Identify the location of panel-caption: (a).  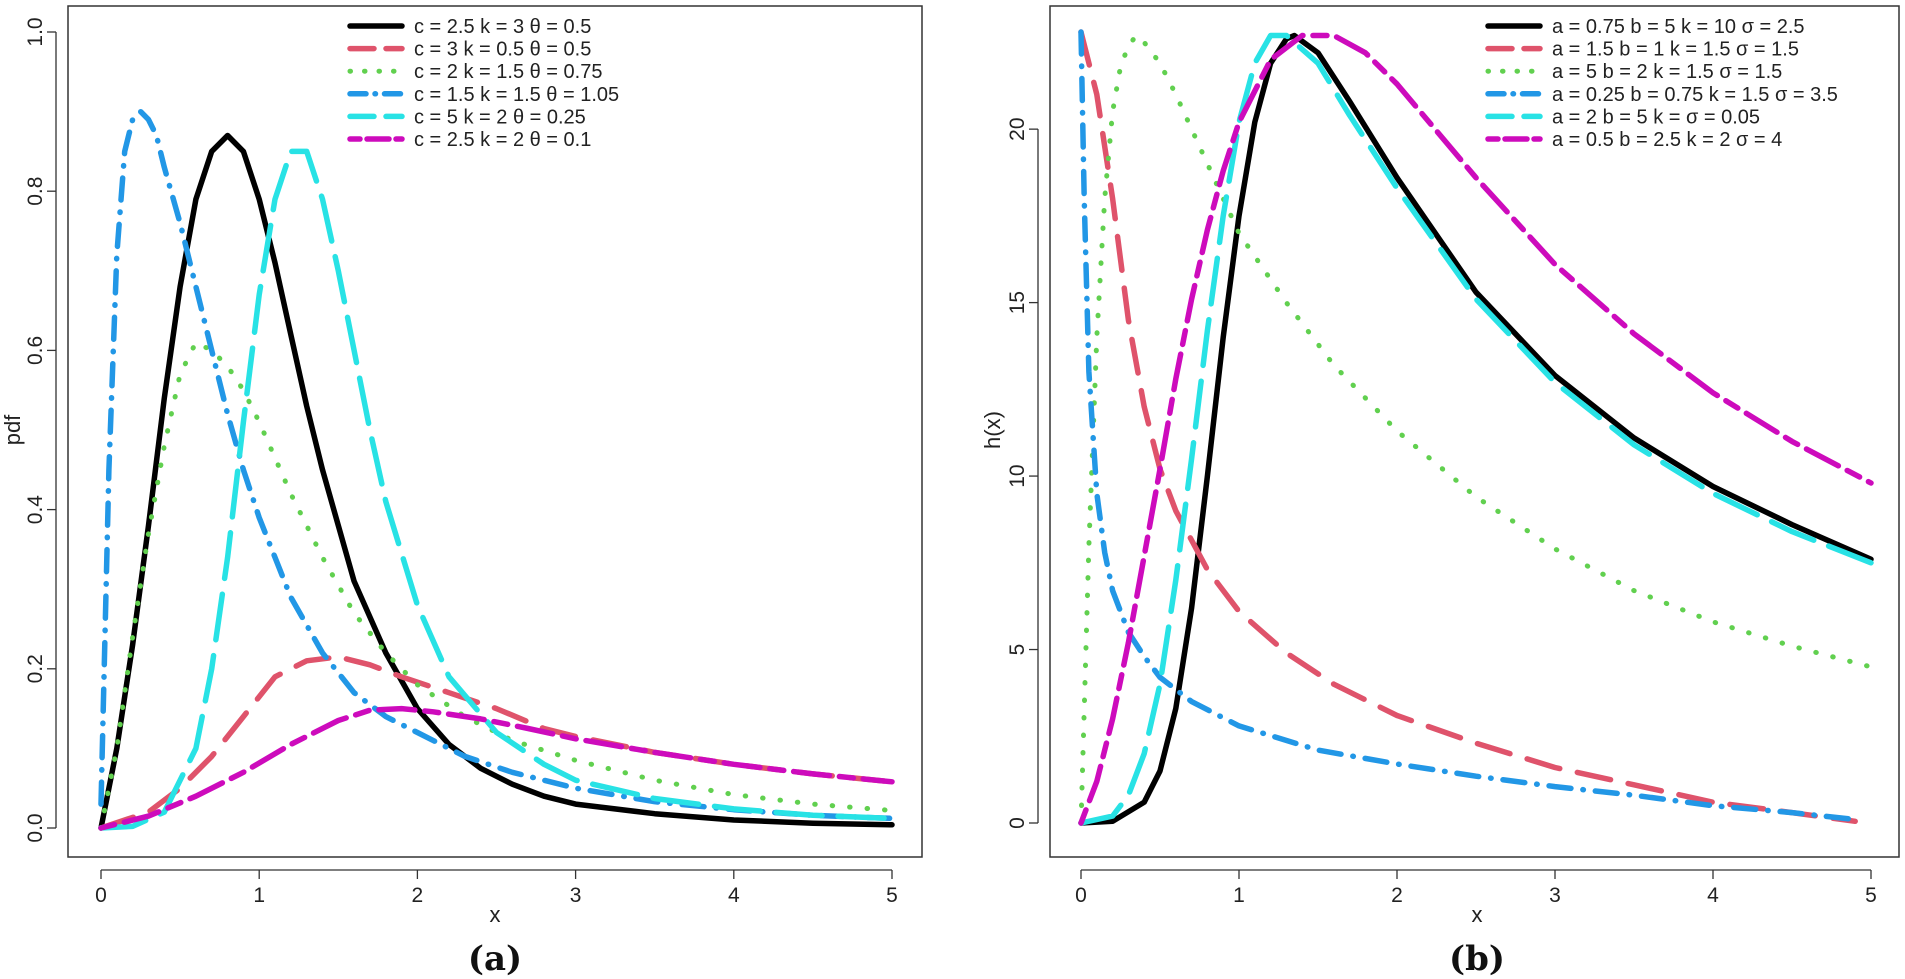
(495, 959).